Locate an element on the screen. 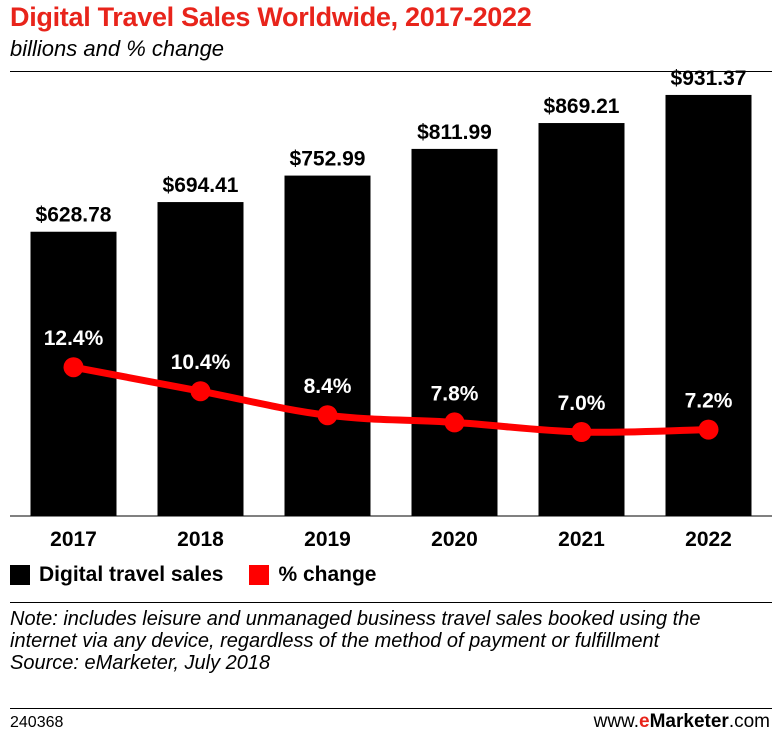 The height and width of the screenshot is (738, 780). change-point-2017 is located at coordinates (73, 367).